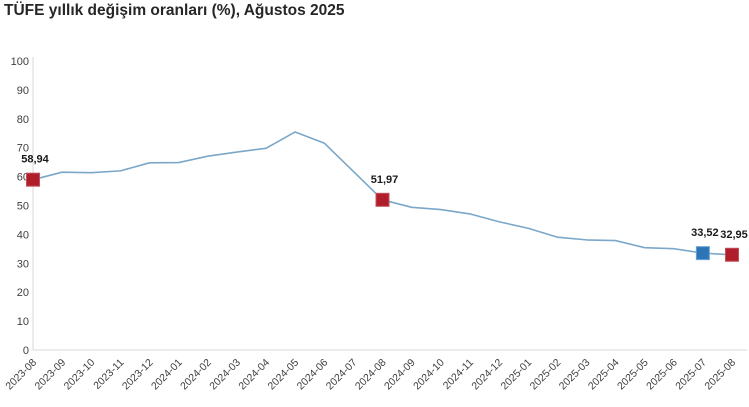 Image resolution: width=749 pixels, height=407 pixels. Describe the element at coordinates (662, 375) in the screenshot. I see `x-axis-tick-label: 2025-06` at that location.